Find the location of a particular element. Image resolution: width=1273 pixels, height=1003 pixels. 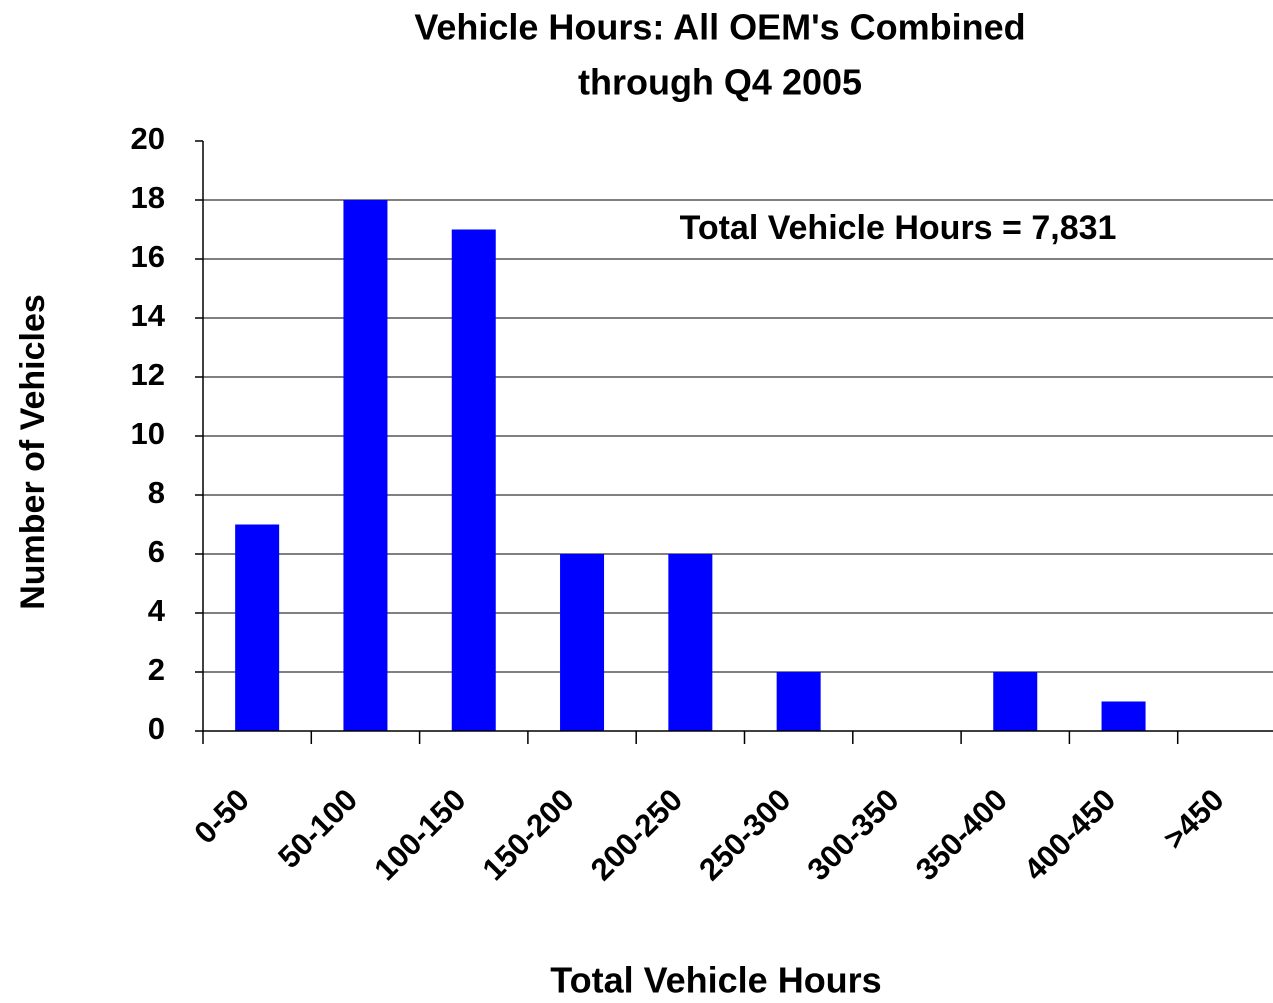

x-tick-label: 300-350 is located at coordinates (852, 834).